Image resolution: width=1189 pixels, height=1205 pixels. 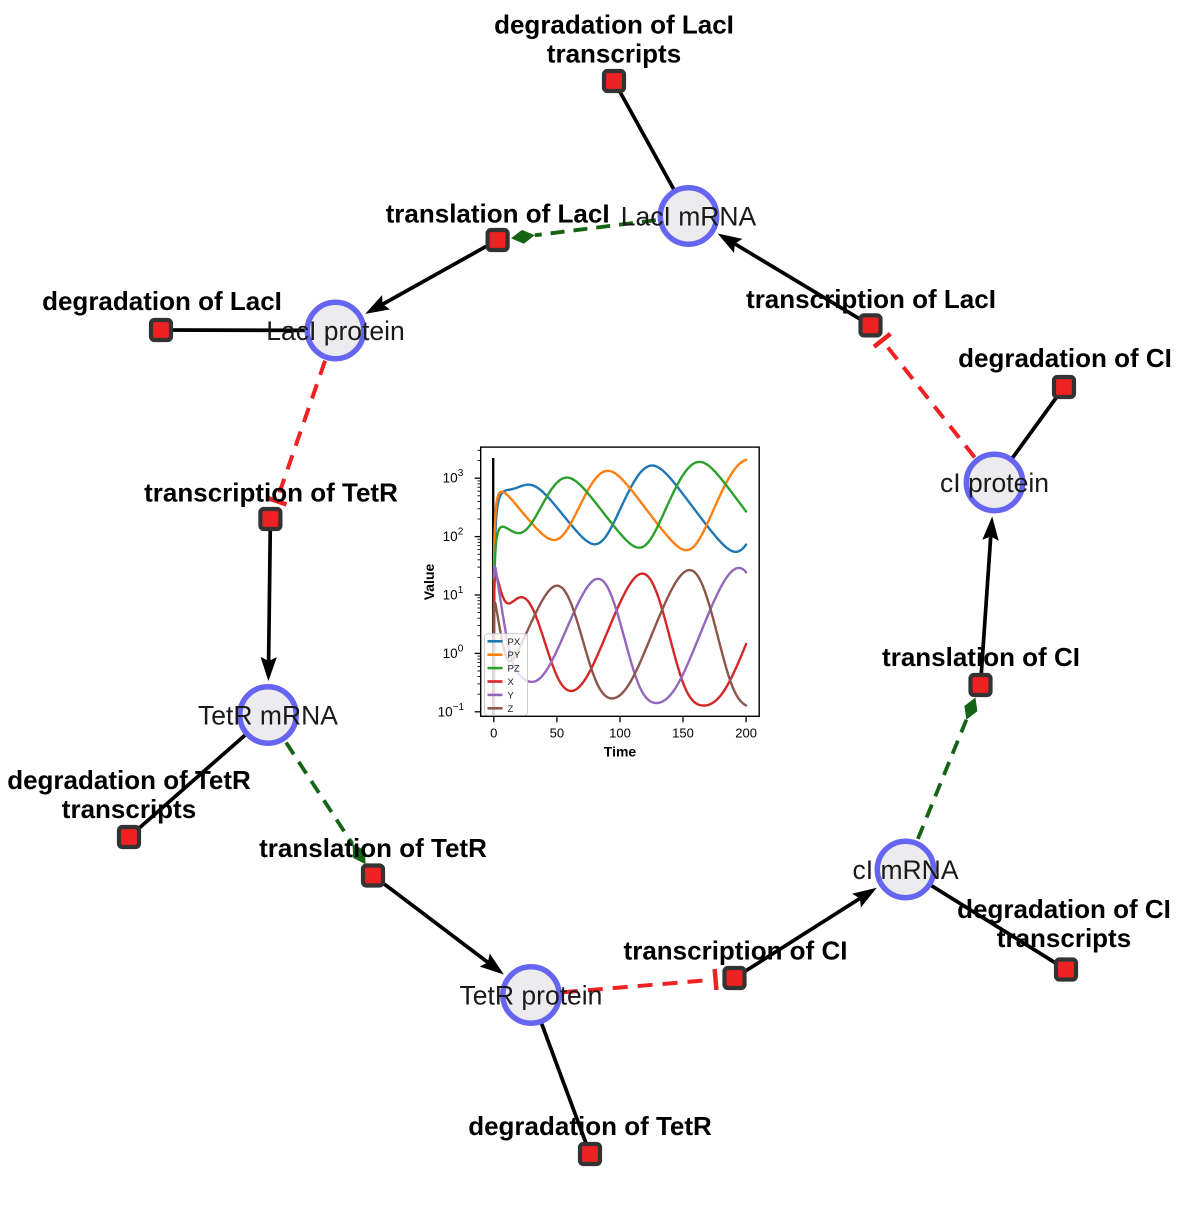 I want to click on svg-text: transcription of CI, so click(x=736, y=951).